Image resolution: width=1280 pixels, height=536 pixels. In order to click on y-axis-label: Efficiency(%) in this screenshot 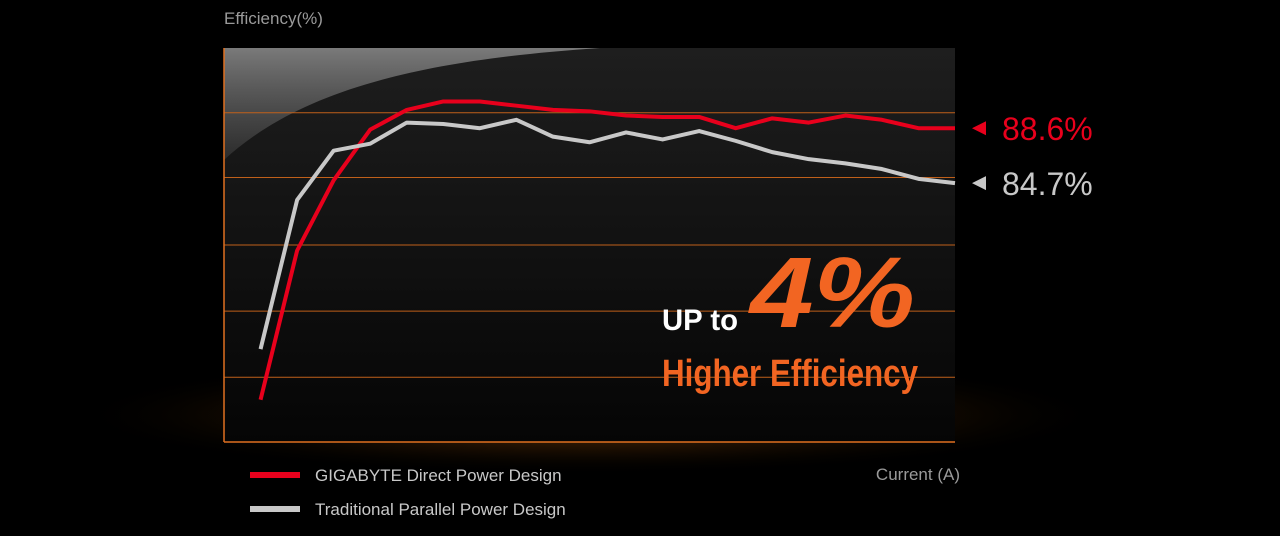, I will do `click(273, 18)`.